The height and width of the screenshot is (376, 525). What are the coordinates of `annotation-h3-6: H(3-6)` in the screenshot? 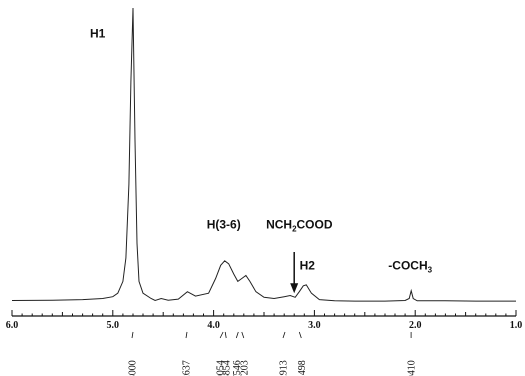 It's located at (224, 225).